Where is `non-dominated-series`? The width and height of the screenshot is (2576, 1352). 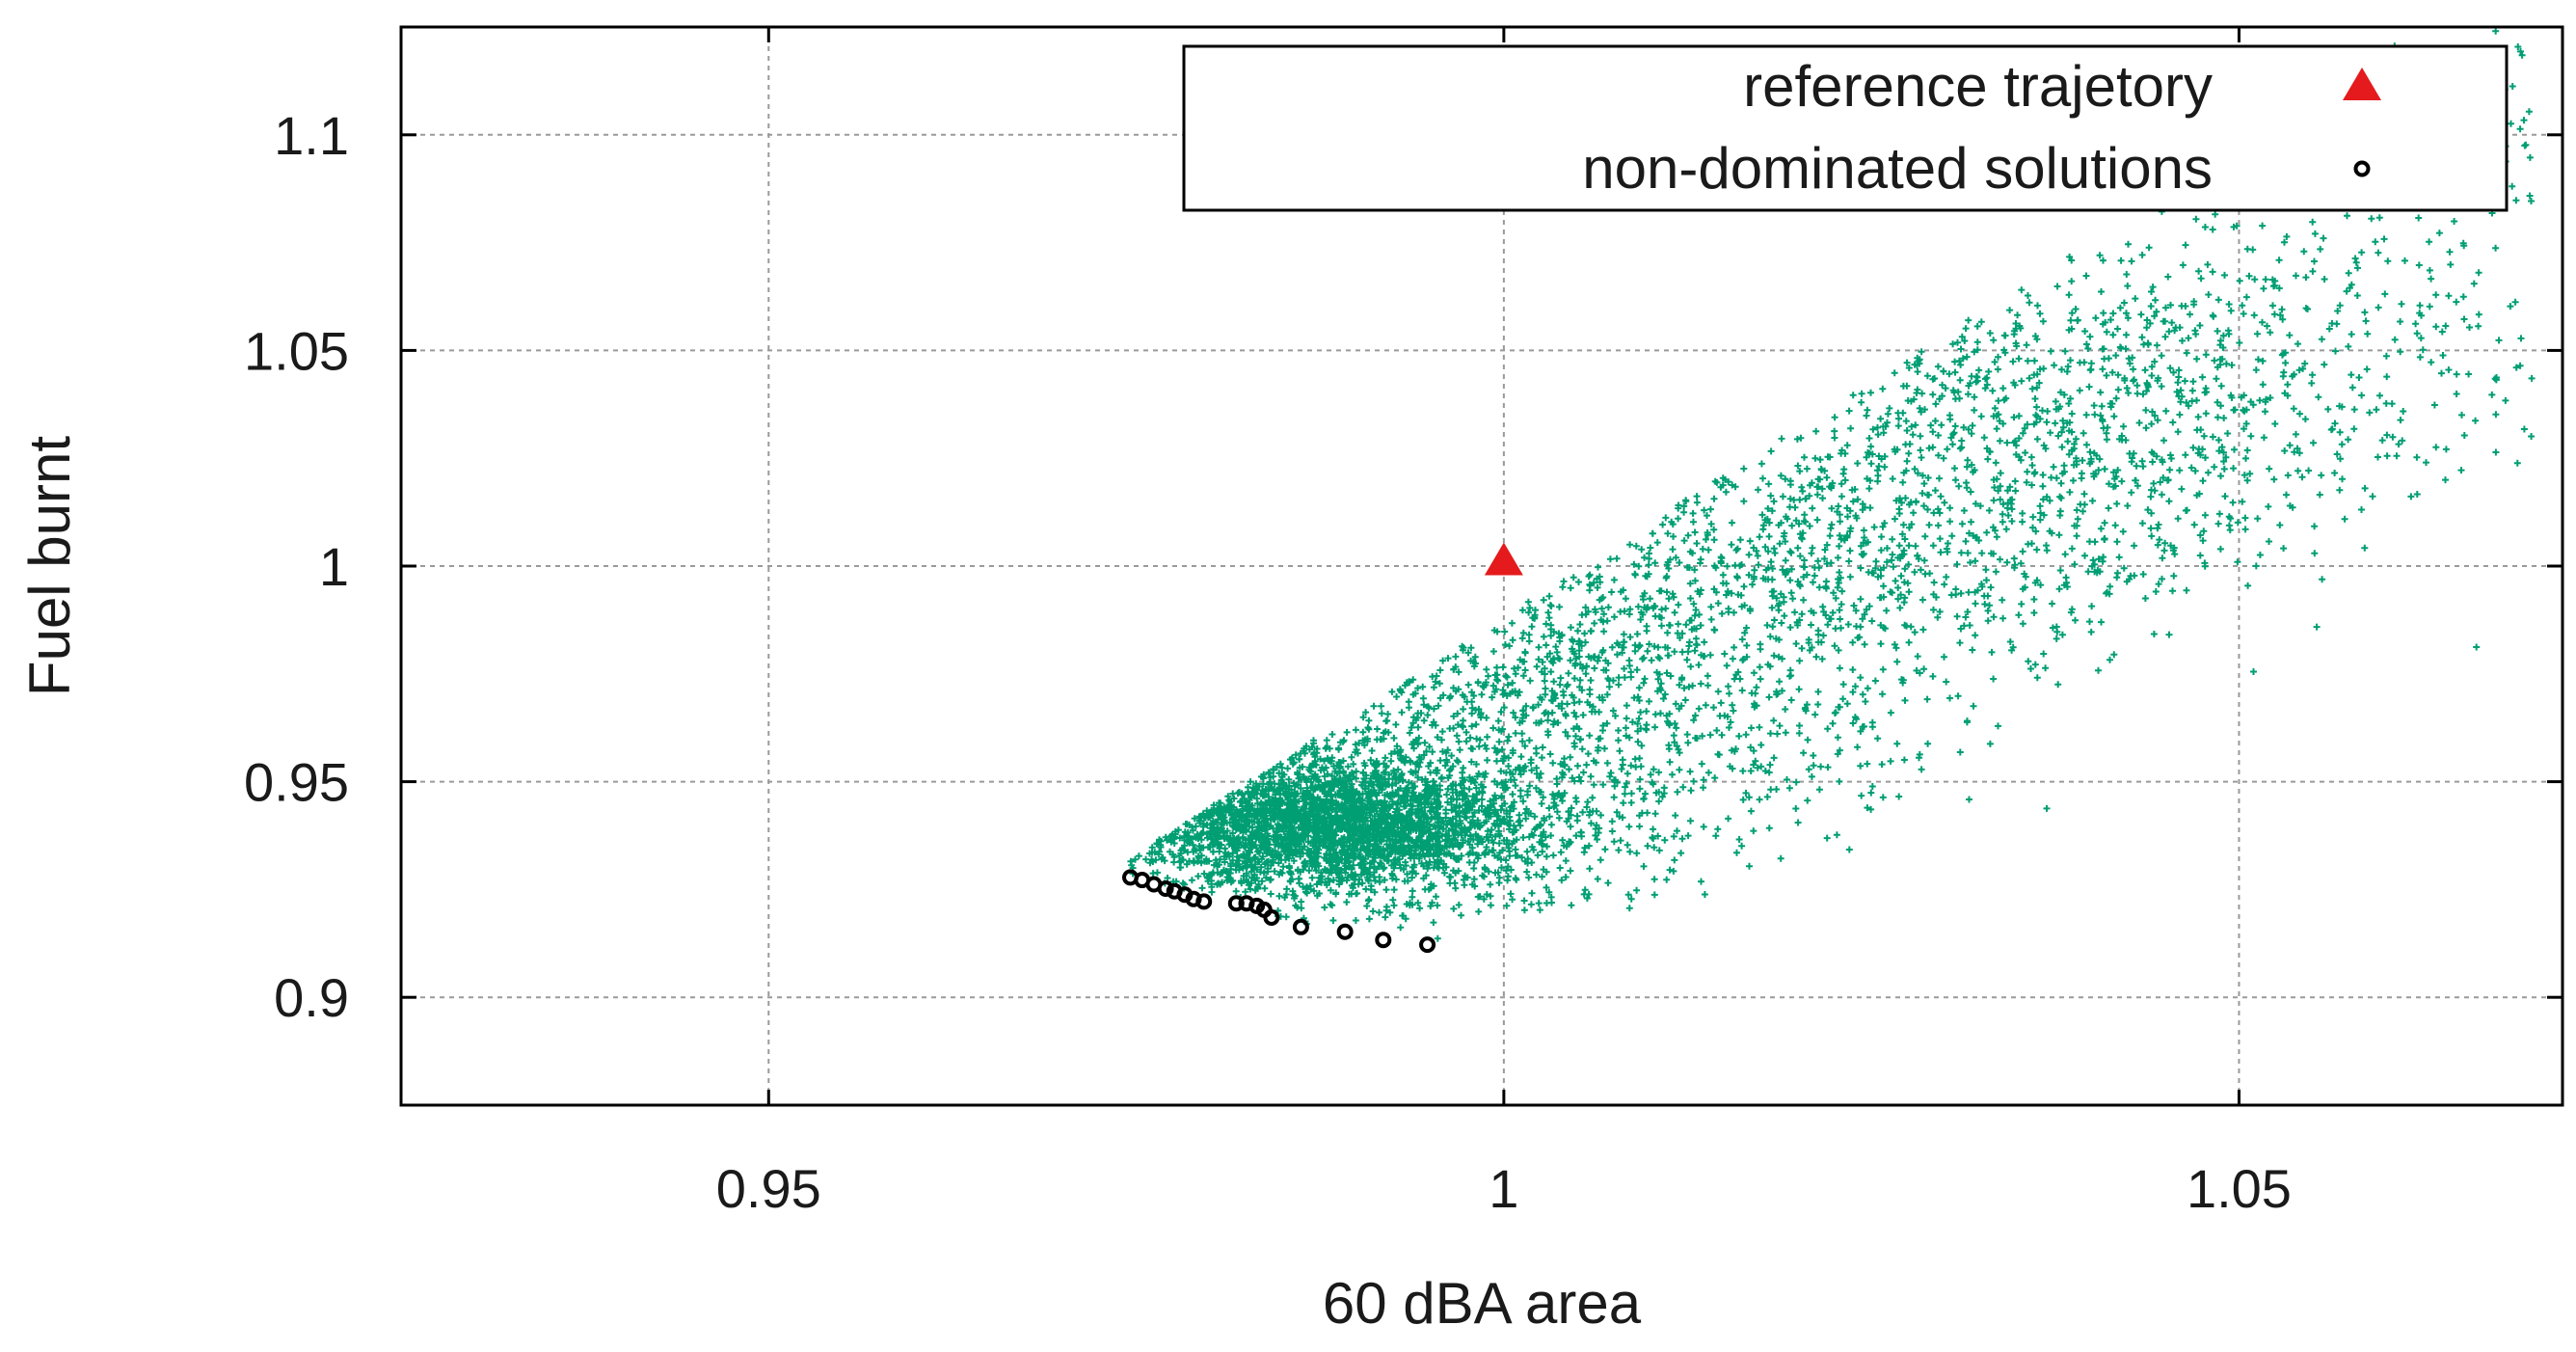 non-dominated-series is located at coordinates (1279, 911).